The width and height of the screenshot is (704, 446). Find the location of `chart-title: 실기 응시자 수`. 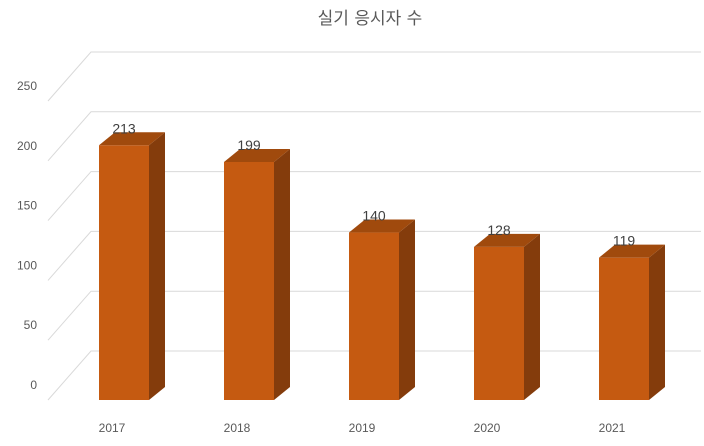

chart-title: 실기 응시자 수 is located at coordinates (370, 19).